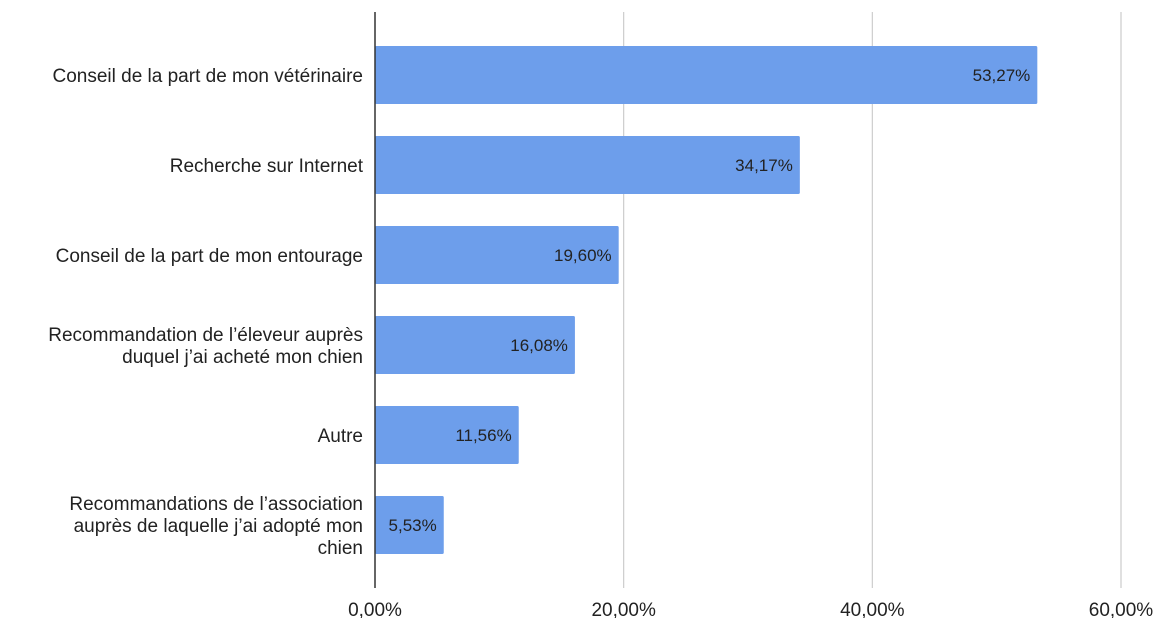  I want to click on category-label: duquel j’ai acheté mon chien, so click(242, 357).